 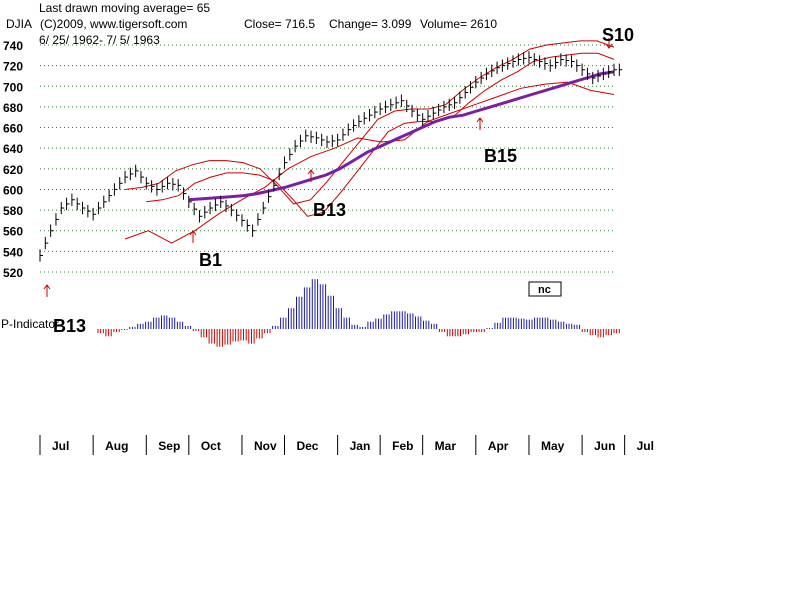 What do you see at coordinates (211, 446) in the screenshot?
I see `month-label: Oct` at bounding box center [211, 446].